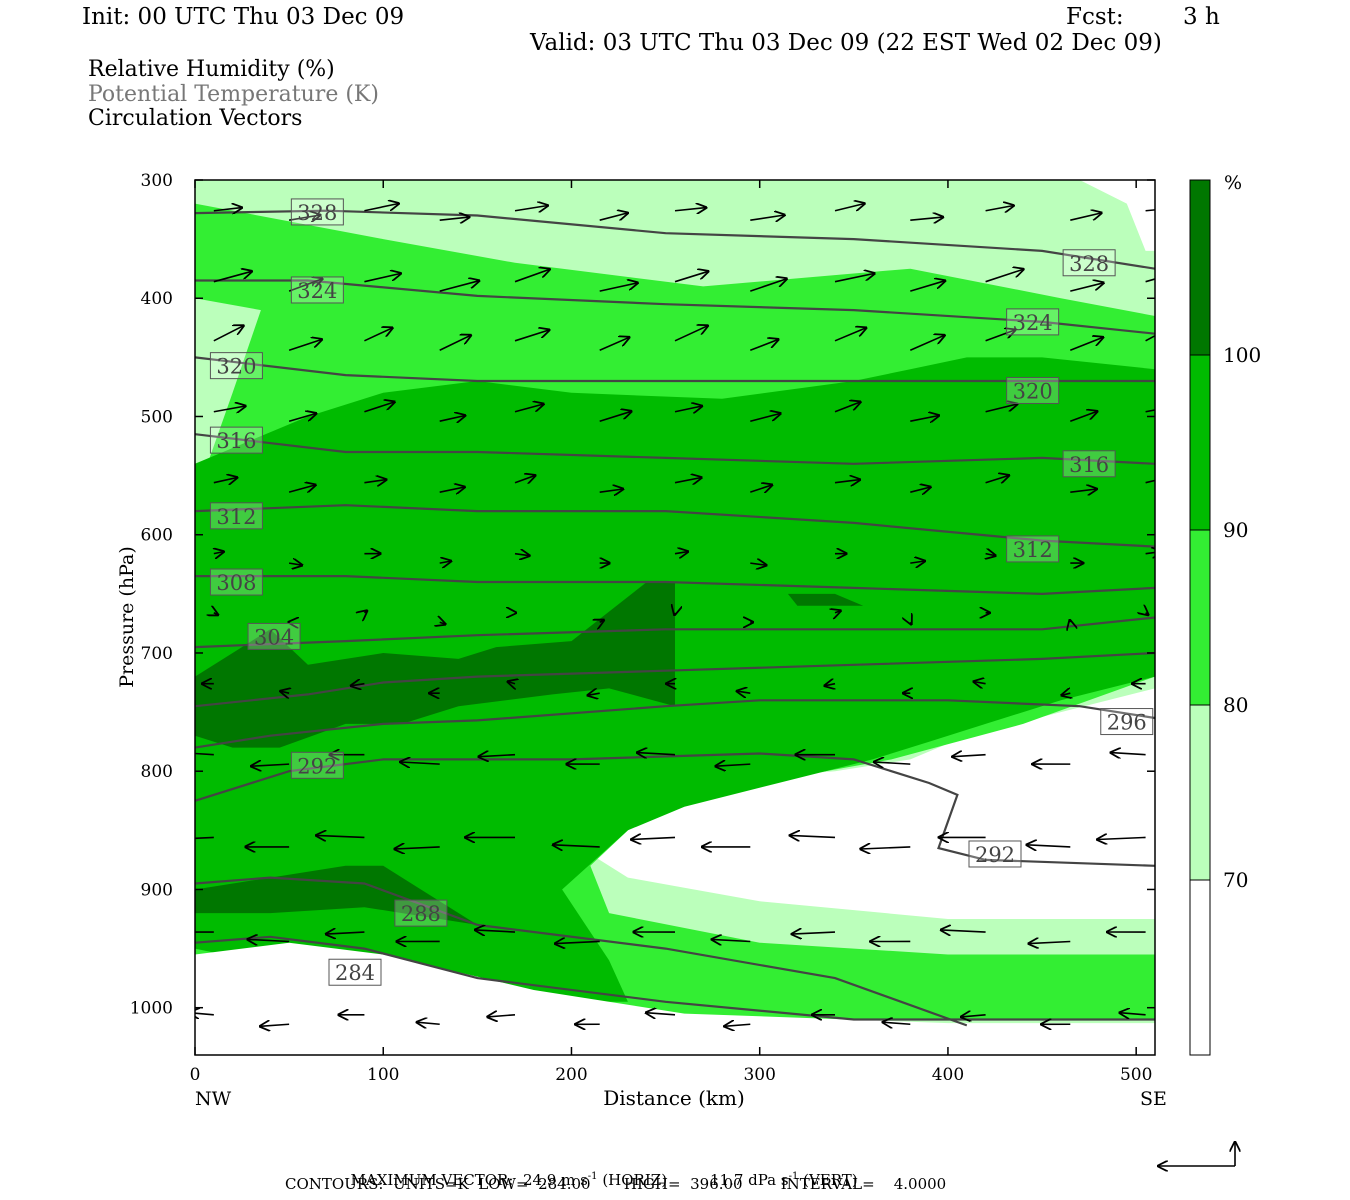  Describe the element at coordinates (1033, 323) in the screenshot. I see `isentrope-label: 324` at that location.